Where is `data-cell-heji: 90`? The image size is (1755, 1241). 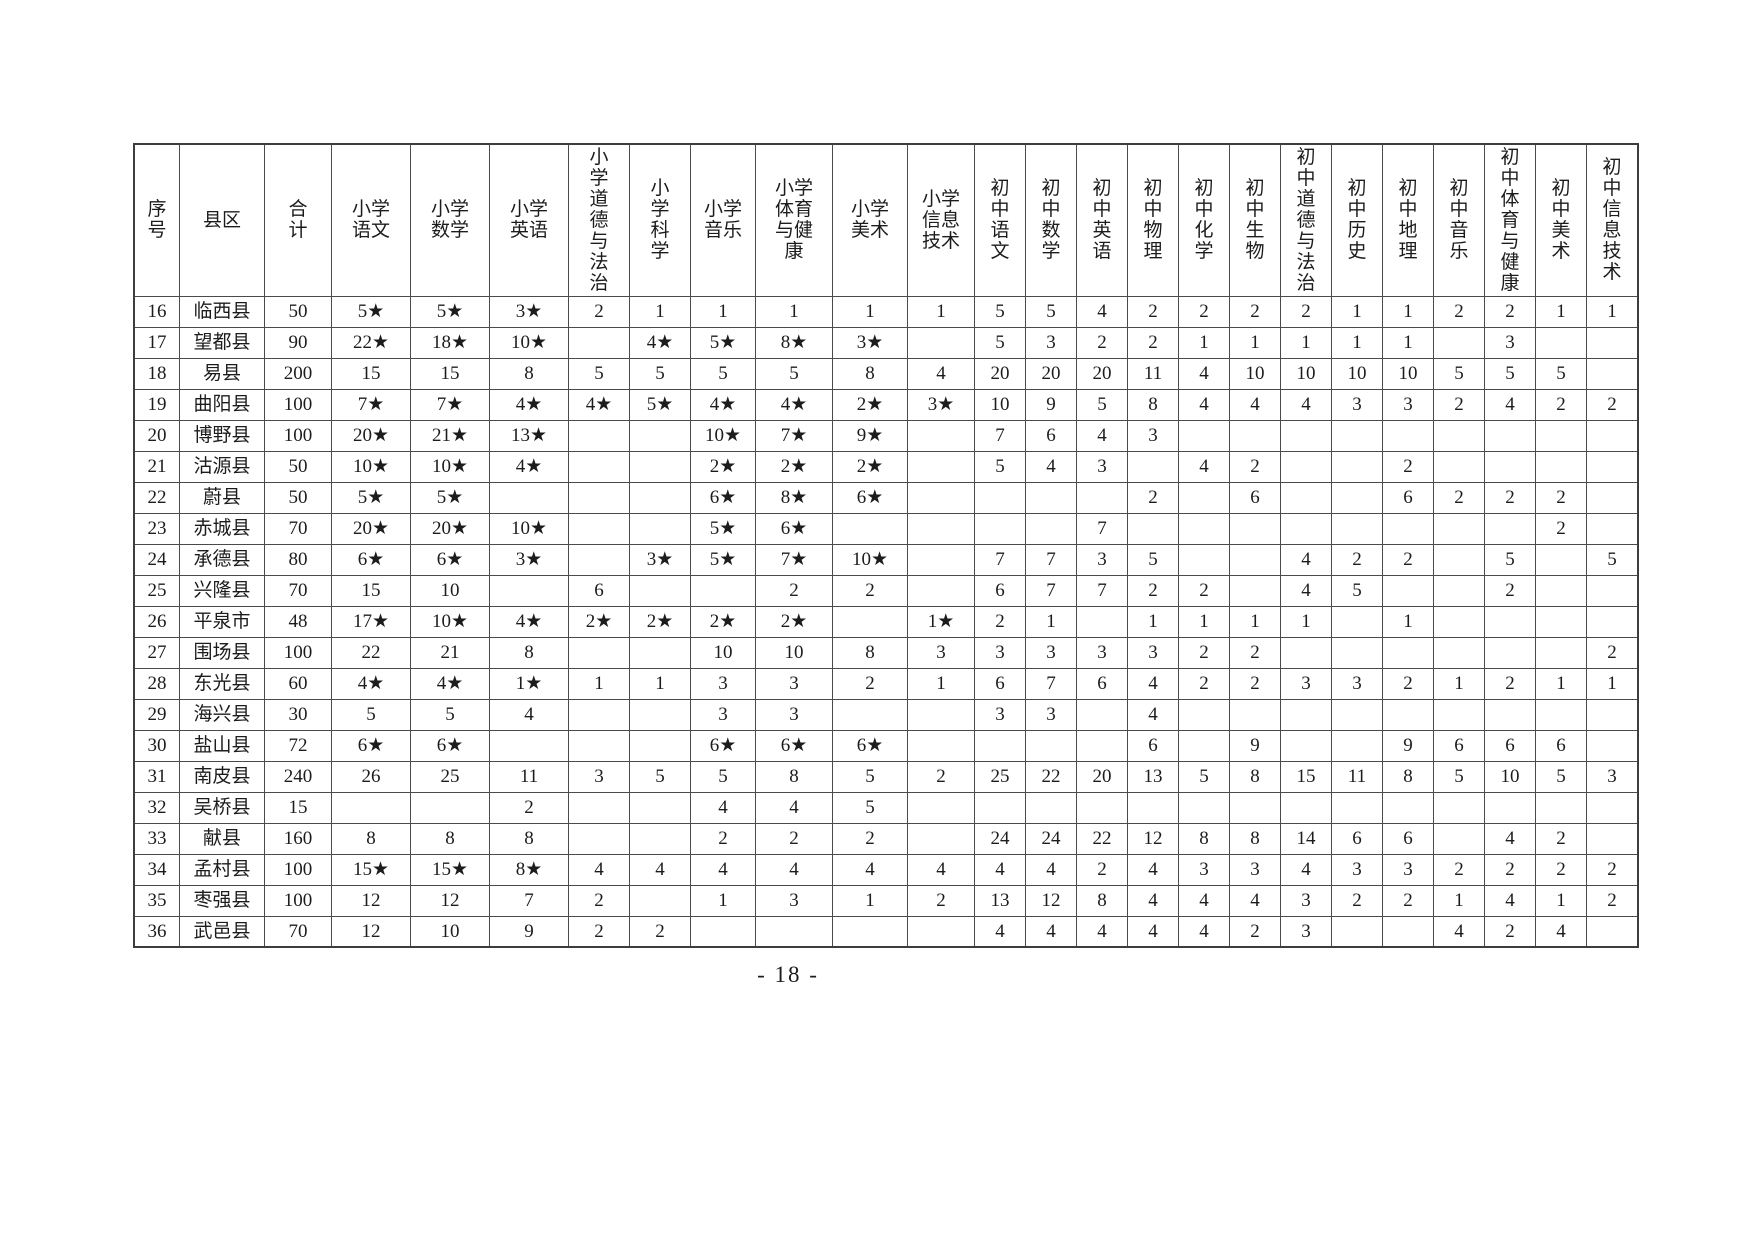 data-cell-heji: 90 is located at coordinates (298, 342).